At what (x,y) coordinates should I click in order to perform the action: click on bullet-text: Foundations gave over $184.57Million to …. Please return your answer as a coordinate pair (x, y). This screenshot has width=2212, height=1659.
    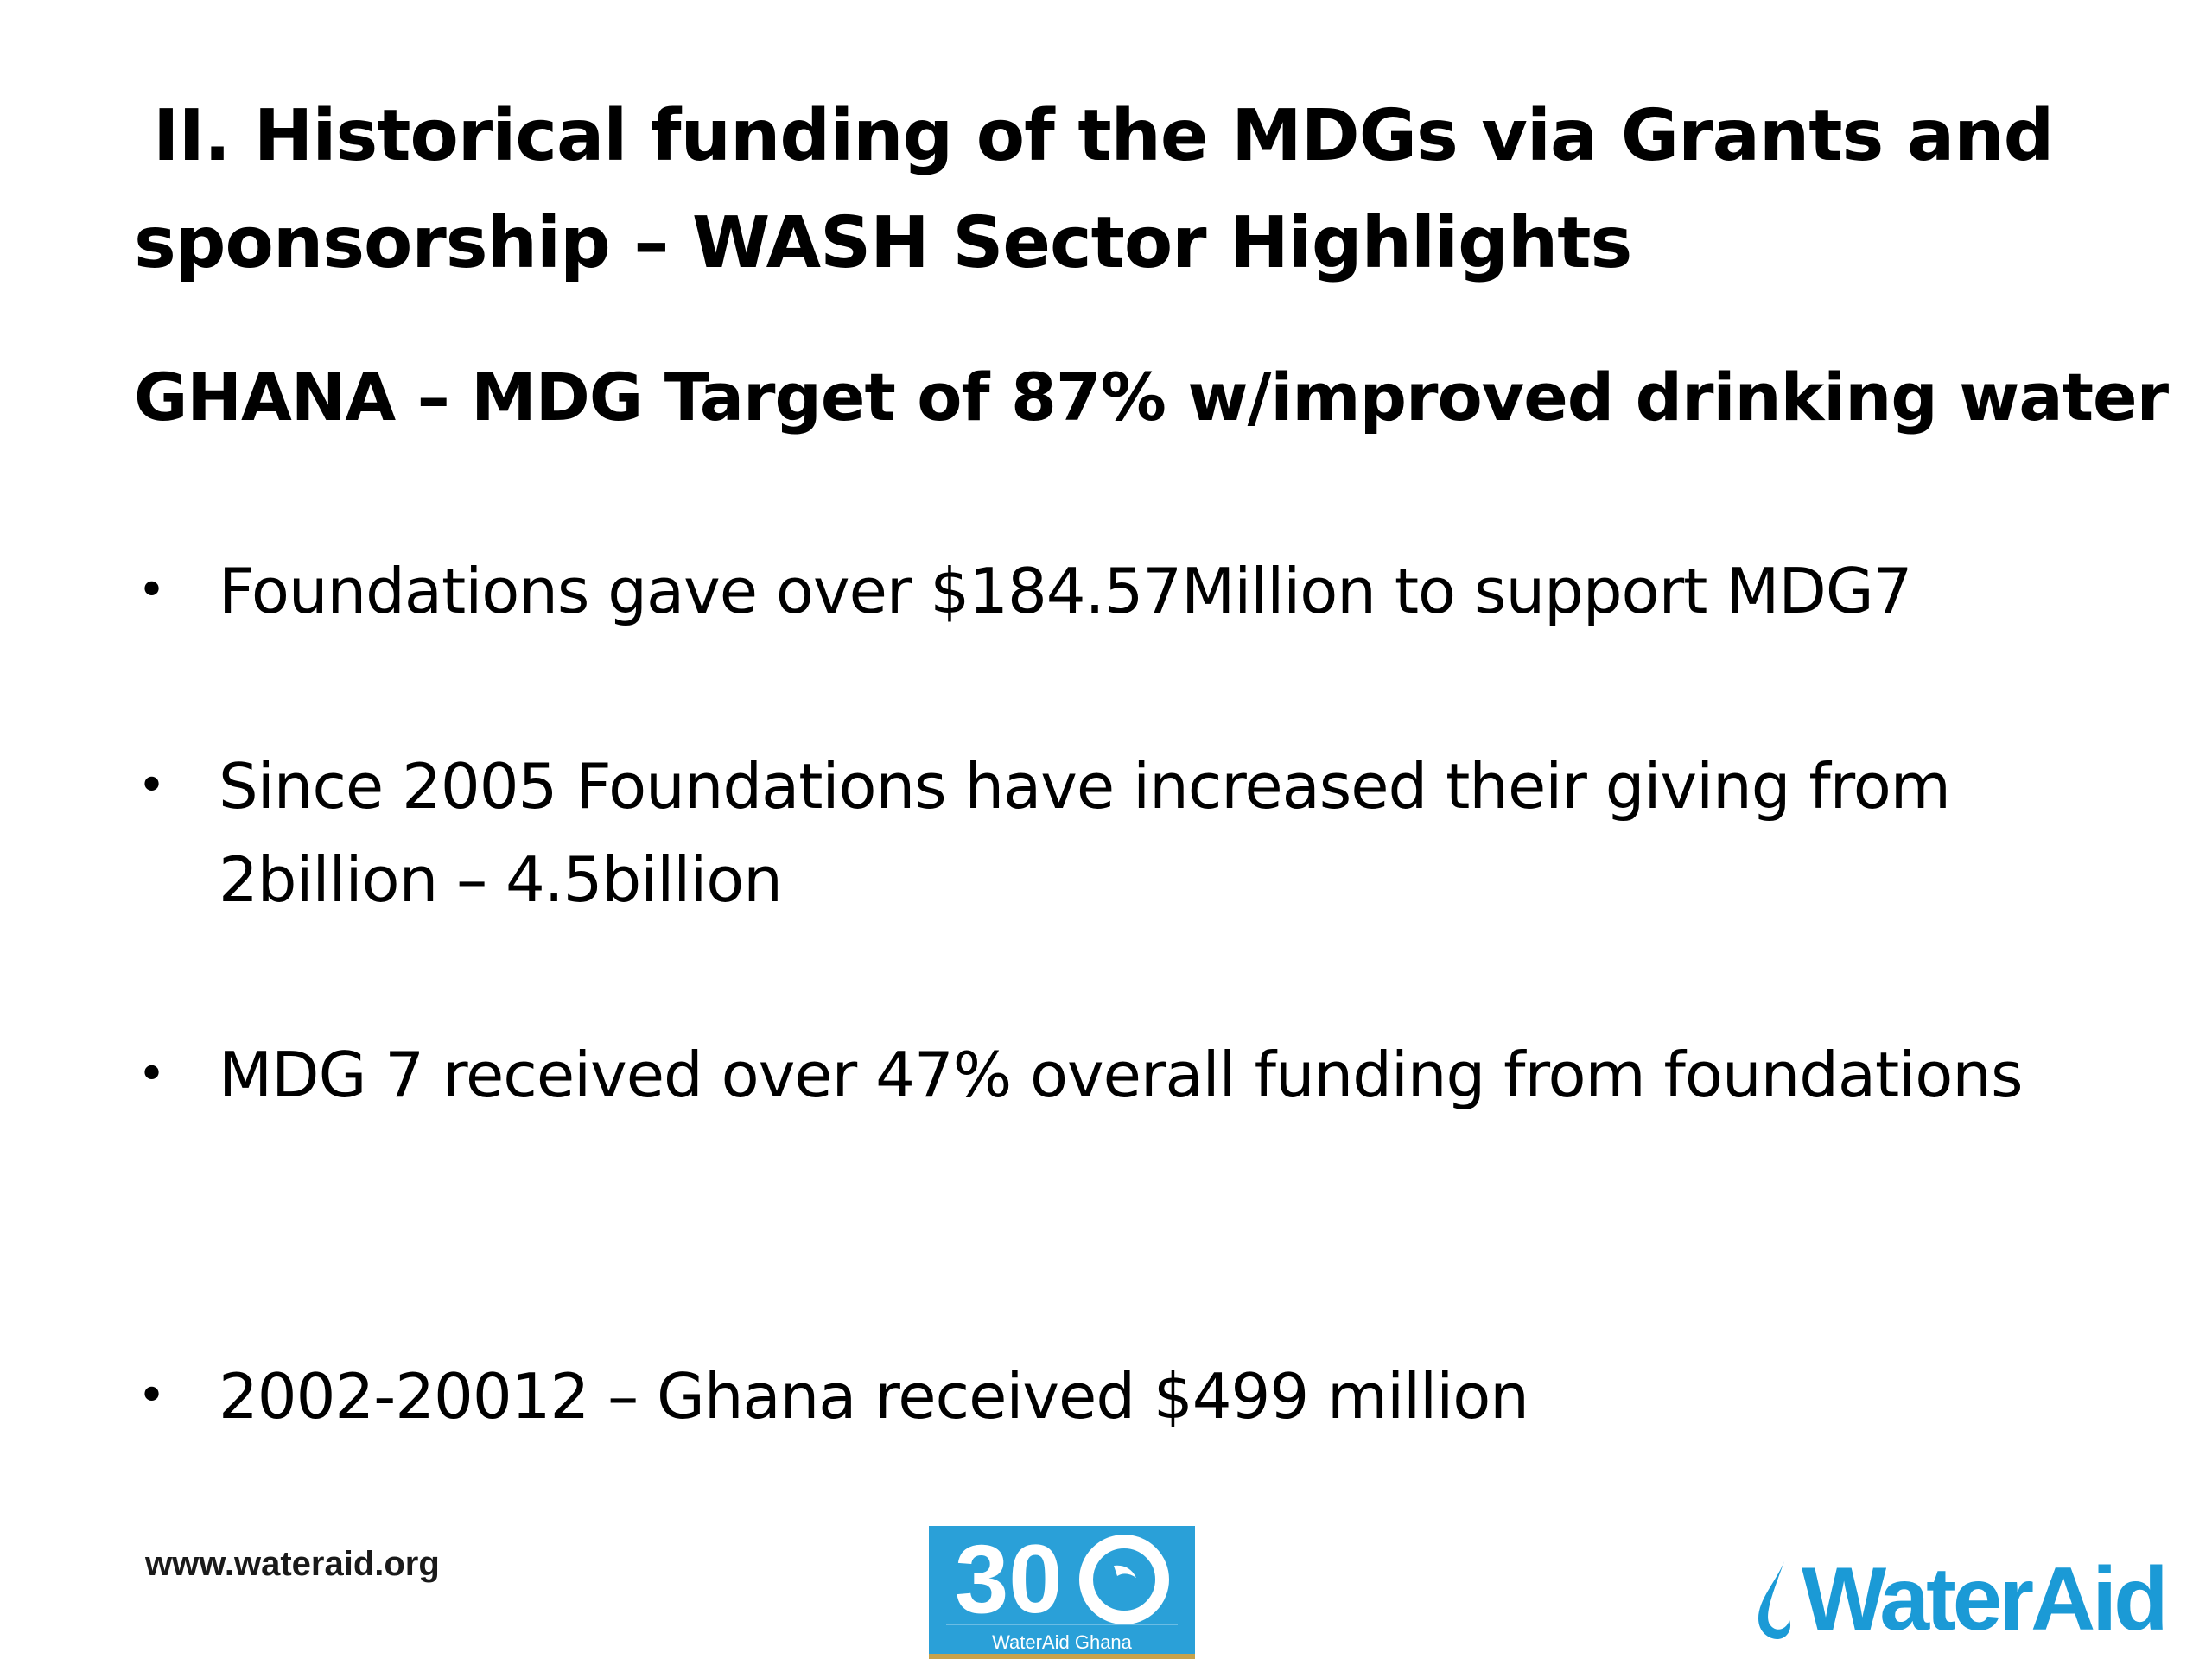
    Looking at the image, I should click on (1065, 591).